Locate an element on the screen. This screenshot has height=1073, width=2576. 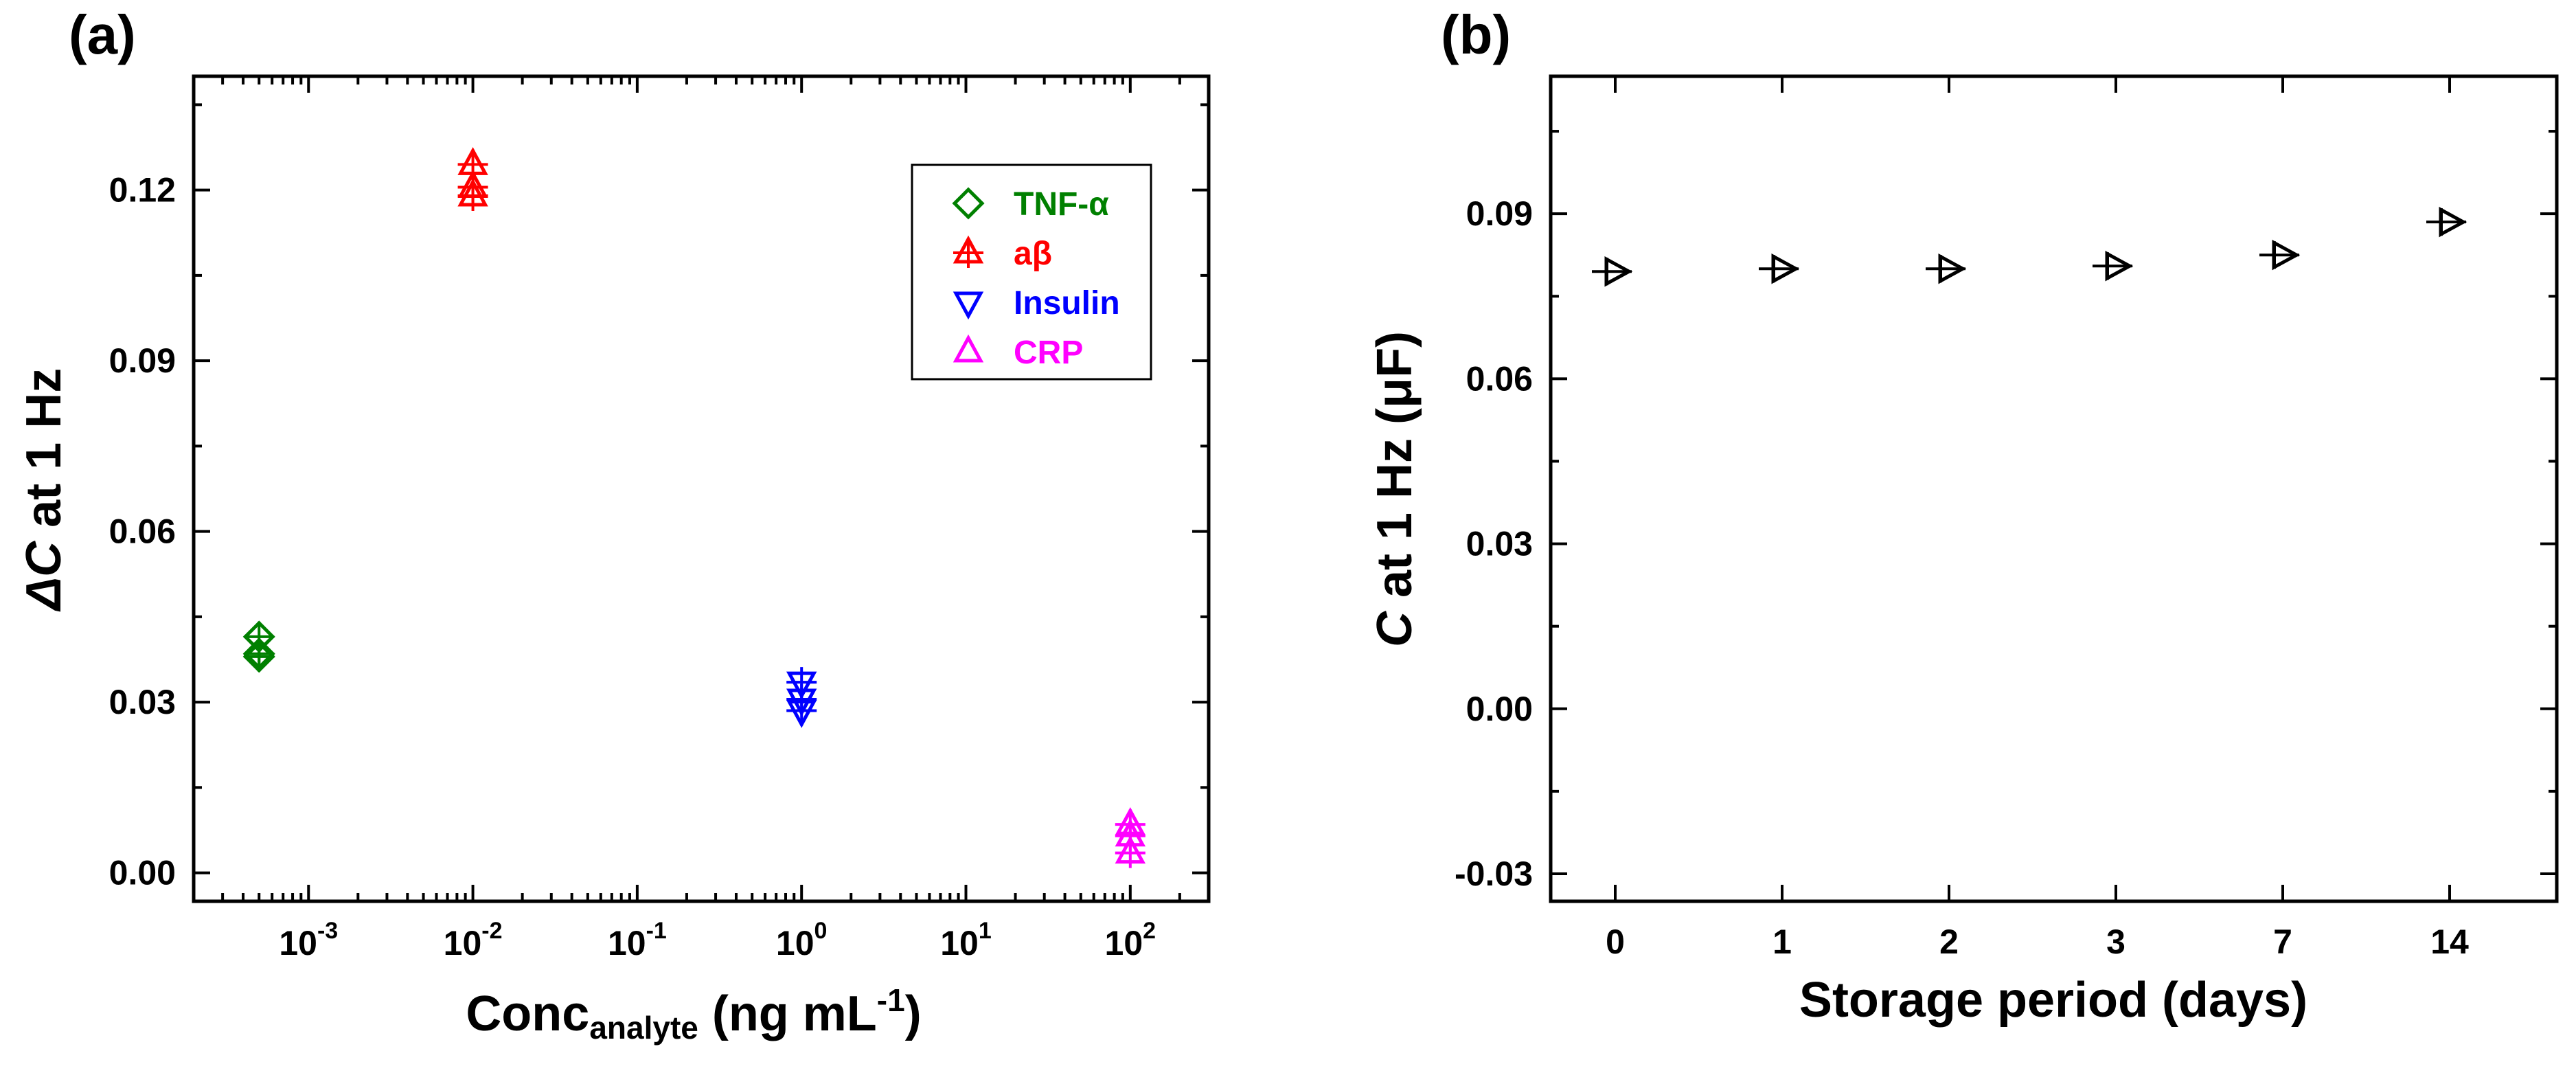
panel-b-label: (b) is located at coordinates (1476, 34).